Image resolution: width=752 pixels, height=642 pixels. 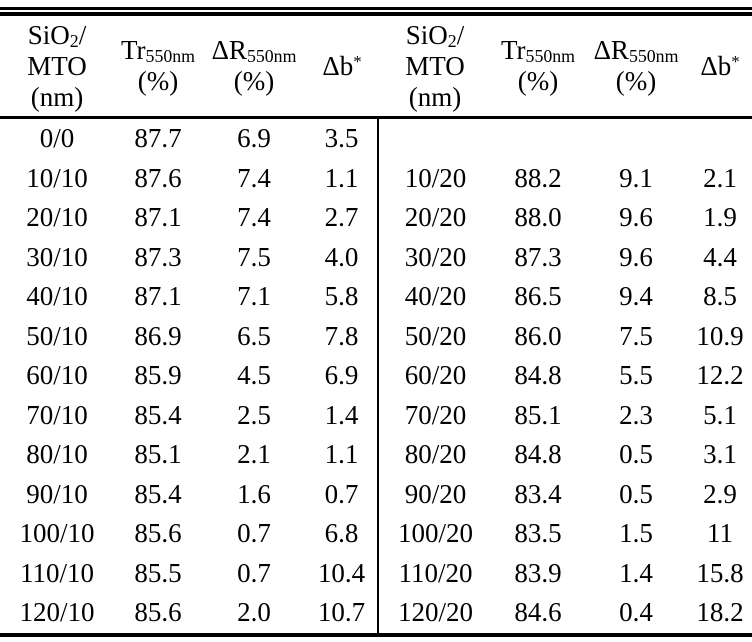 What do you see at coordinates (357, 61) in the screenshot?
I see `header-superscript: *` at bounding box center [357, 61].